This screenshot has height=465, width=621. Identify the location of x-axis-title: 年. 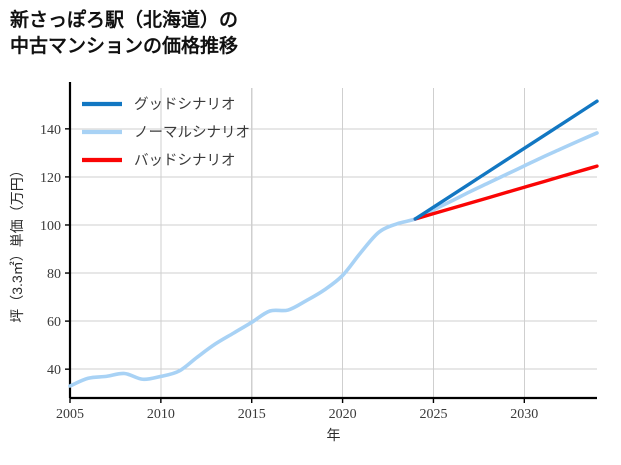
(334, 435).